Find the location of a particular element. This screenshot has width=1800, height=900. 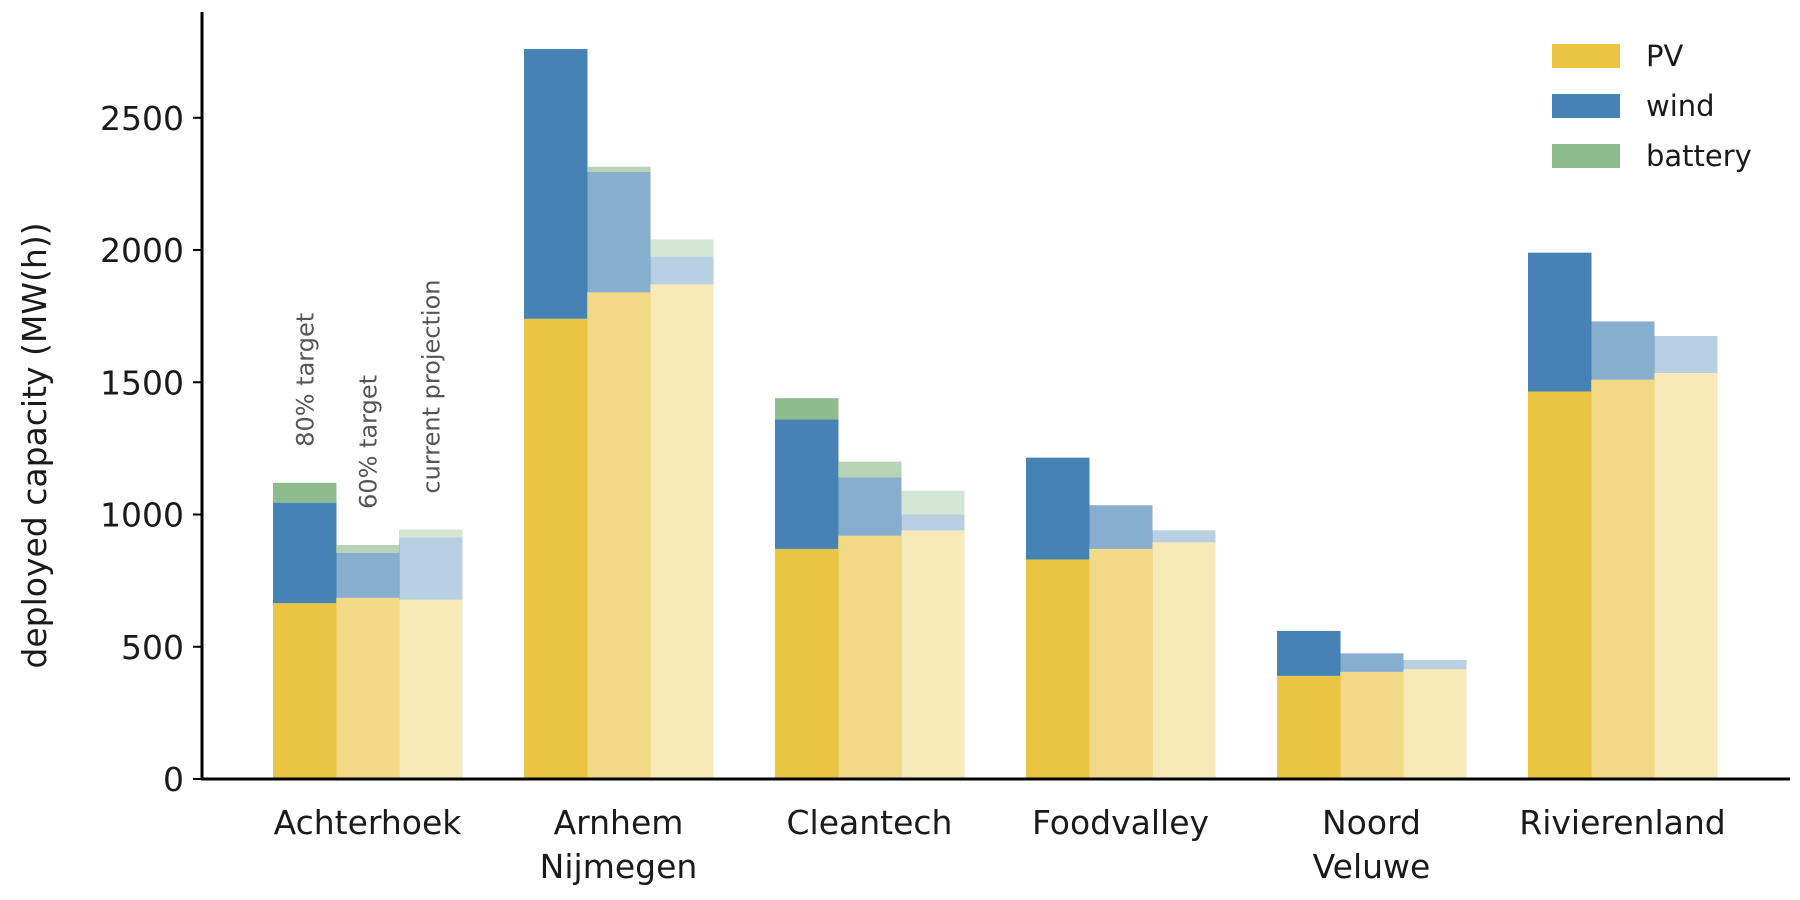

x-tick-label: Cleantech is located at coordinates (870, 822).